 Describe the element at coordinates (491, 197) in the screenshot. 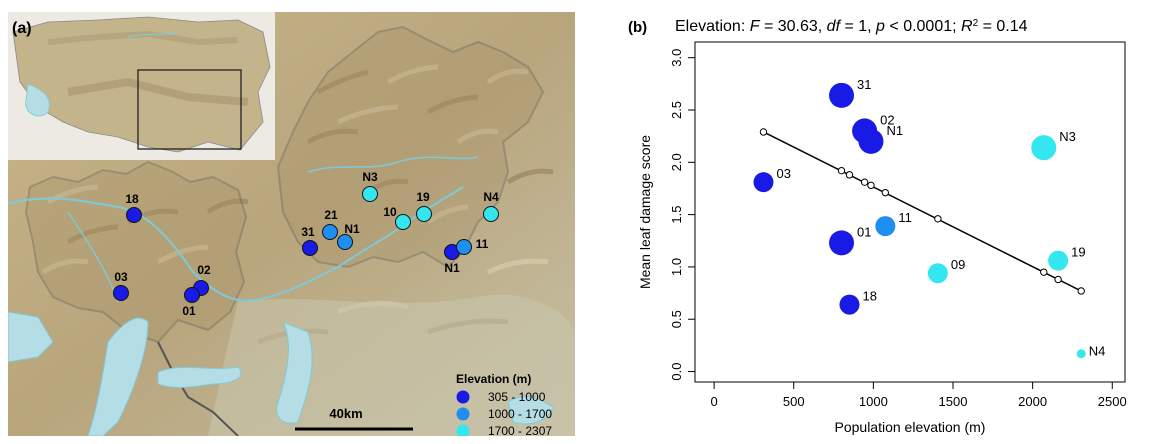

I see `site-label: N4` at that location.